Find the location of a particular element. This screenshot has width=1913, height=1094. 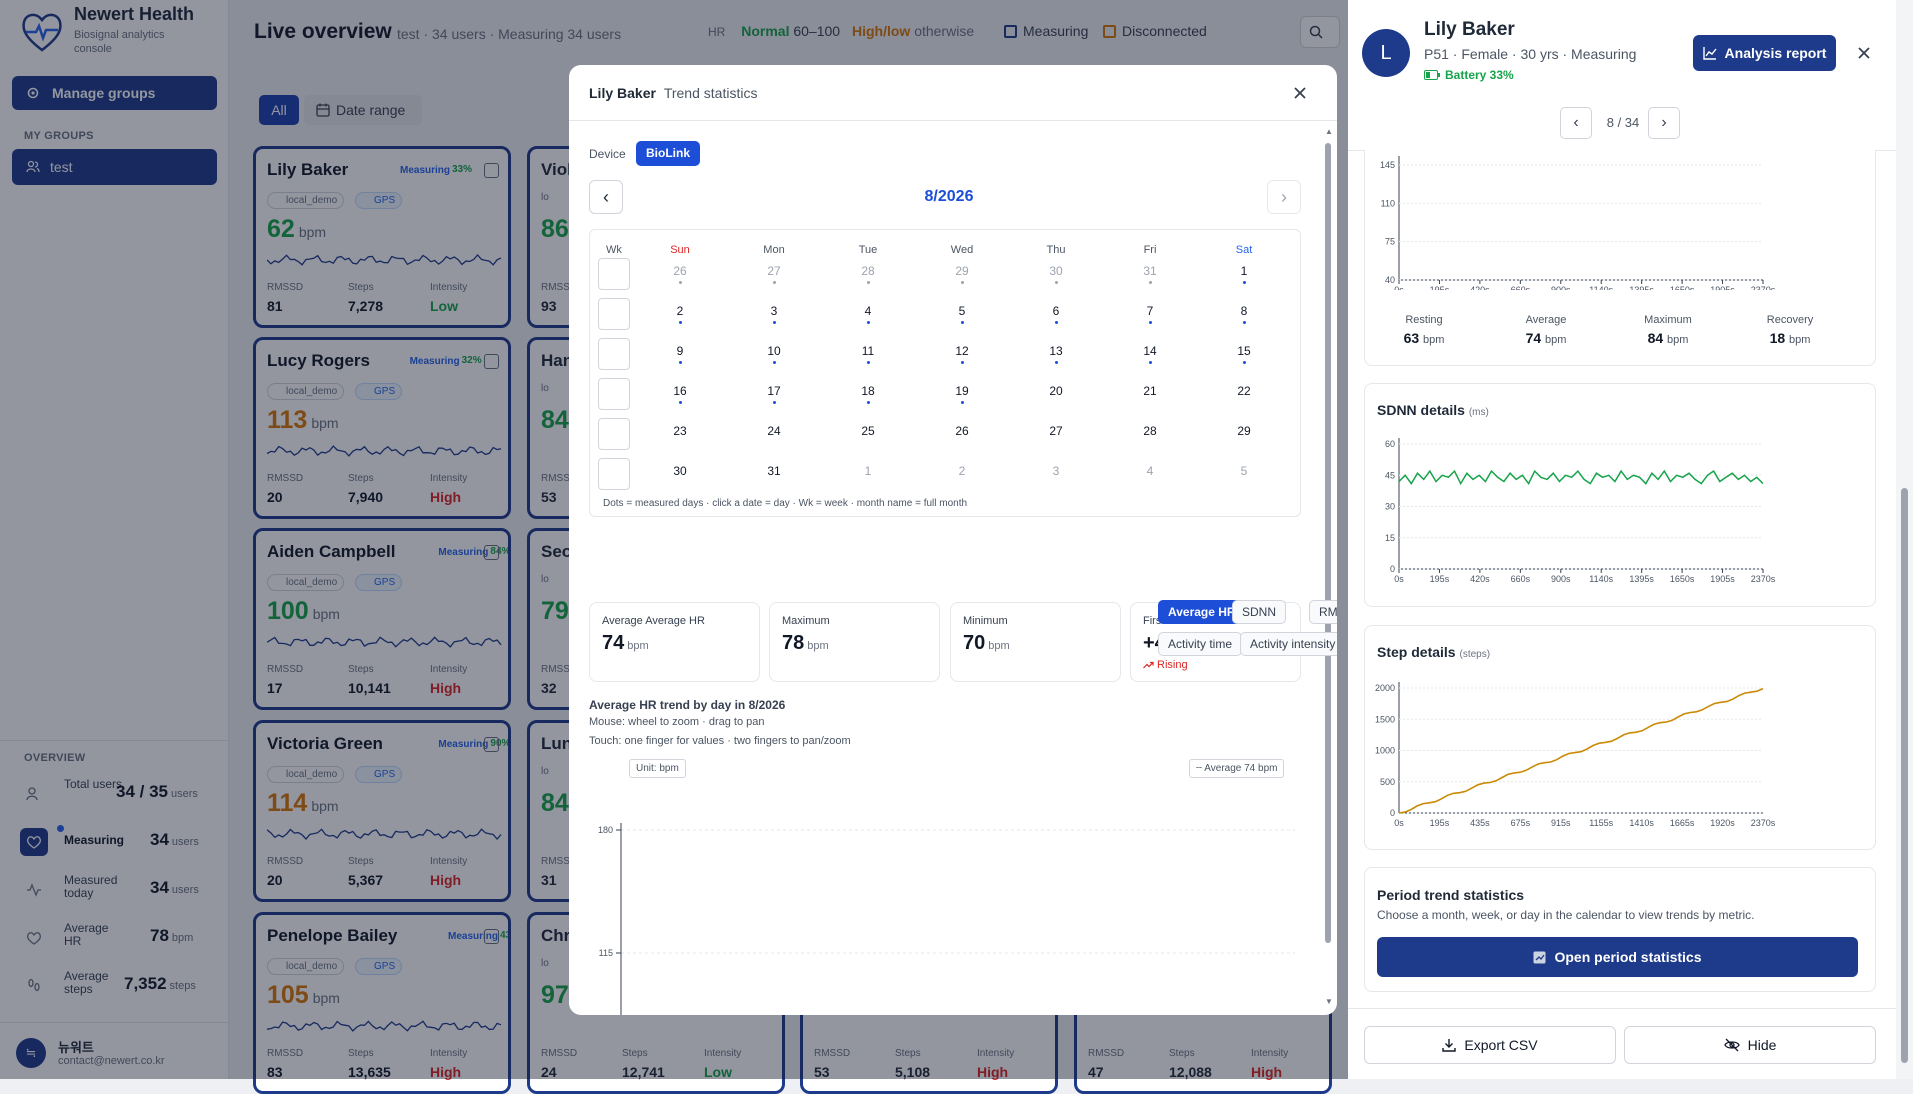

hide-button: Hide is located at coordinates (1750, 1045).